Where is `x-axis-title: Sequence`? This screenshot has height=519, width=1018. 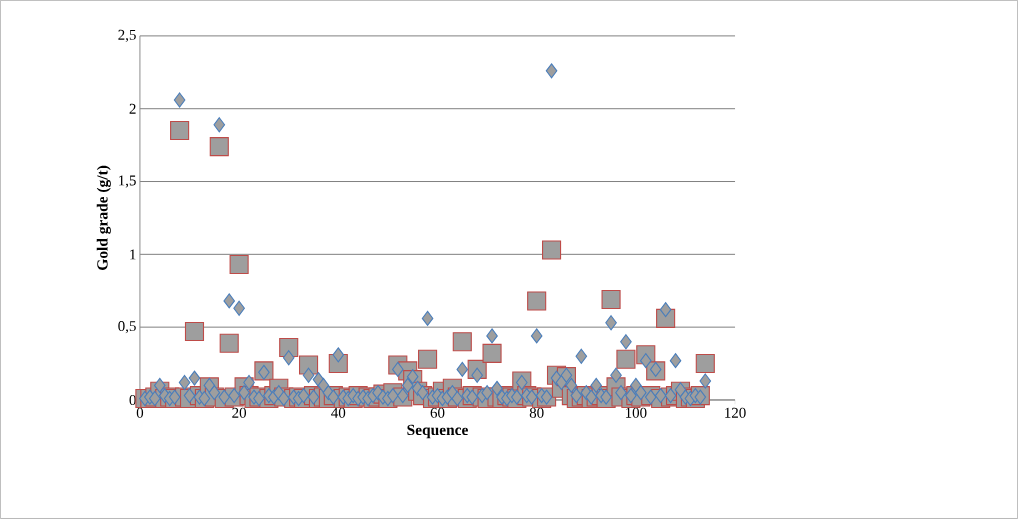 x-axis-title: Sequence is located at coordinates (437, 431).